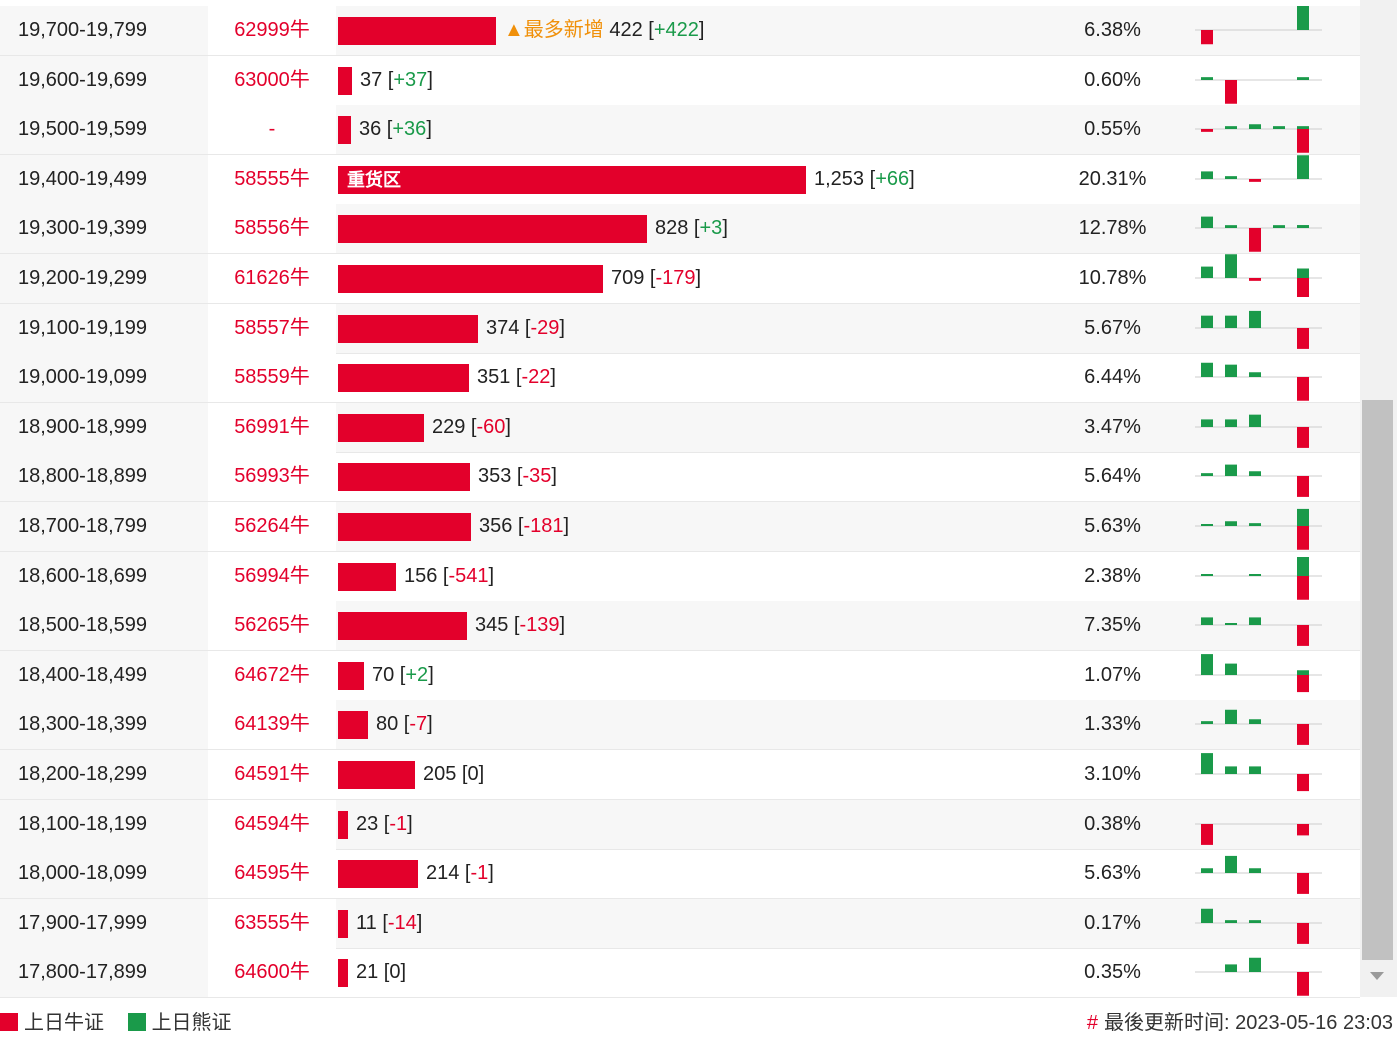  What do you see at coordinates (680, 824) in the screenshot?
I see `table-row: 18,100-18,199 64594牛 23 [-1] 0.38%` at bounding box center [680, 824].